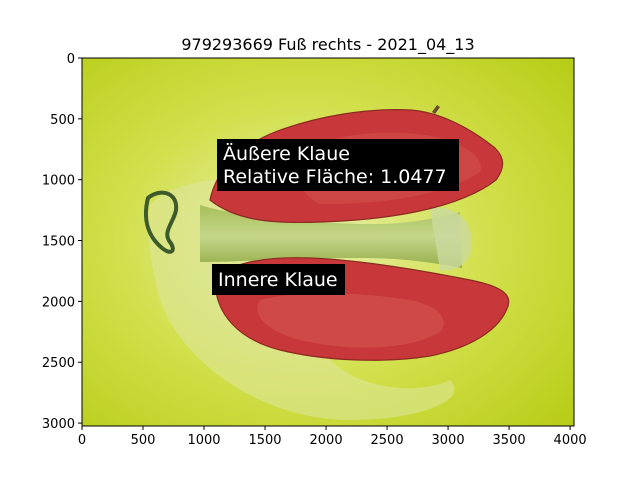 The width and height of the screenshot is (640, 480). What do you see at coordinates (326, 440) in the screenshot?
I see `x-tick-label: 2000` at bounding box center [326, 440].